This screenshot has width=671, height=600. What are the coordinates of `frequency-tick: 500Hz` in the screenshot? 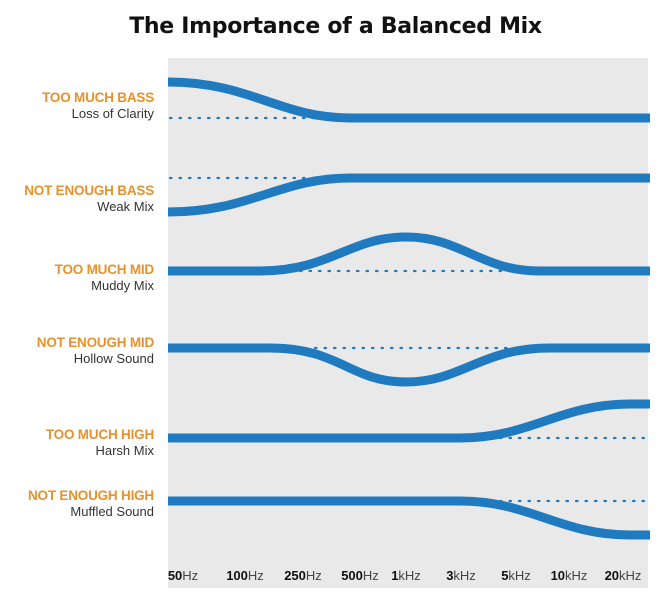 It's located at (360, 575).